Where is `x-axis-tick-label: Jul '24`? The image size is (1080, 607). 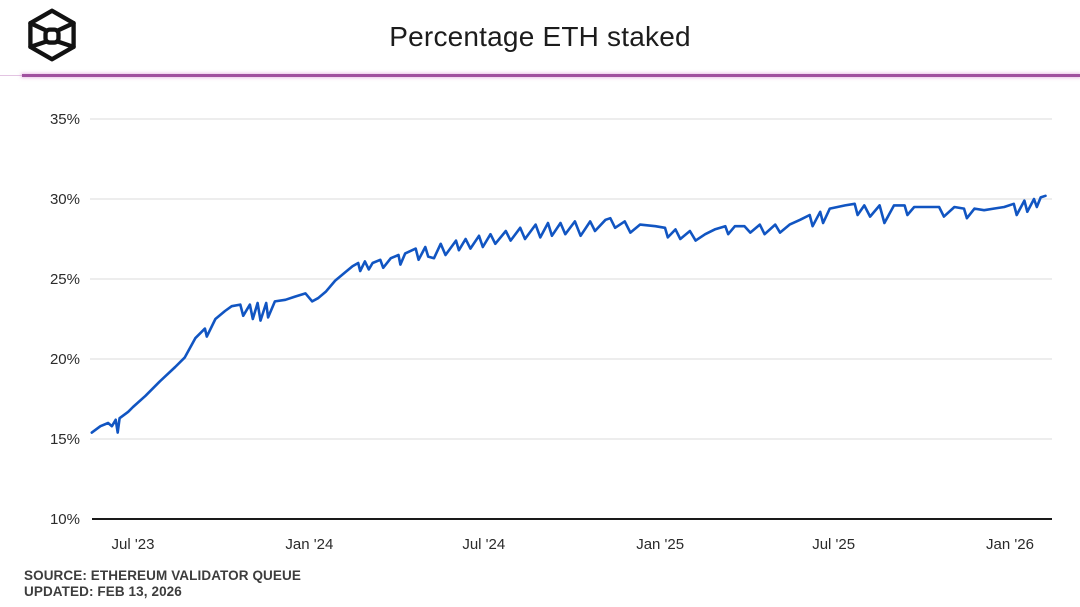 x-axis-tick-label: Jul '24 is located at coordinates (483, 544).